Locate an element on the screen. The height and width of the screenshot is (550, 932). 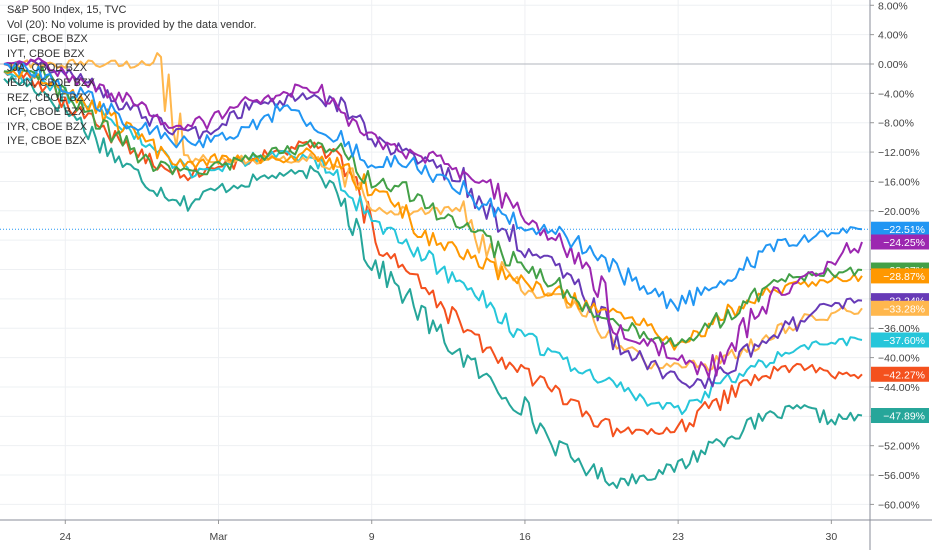
x-tick-label: Mar is located at coordinates (218, 537).